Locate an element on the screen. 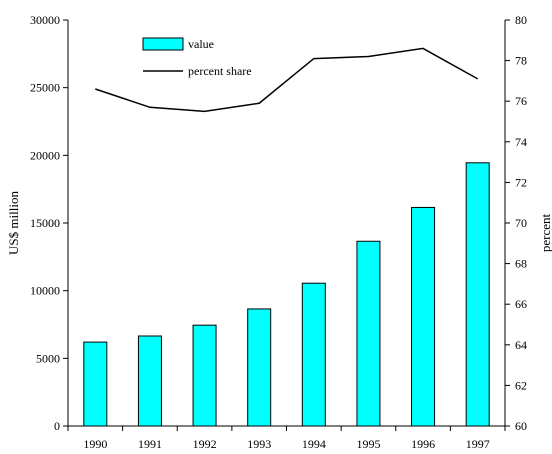 This screenshot has width=552, height=454. line-series is located at coordinates (287, 80).